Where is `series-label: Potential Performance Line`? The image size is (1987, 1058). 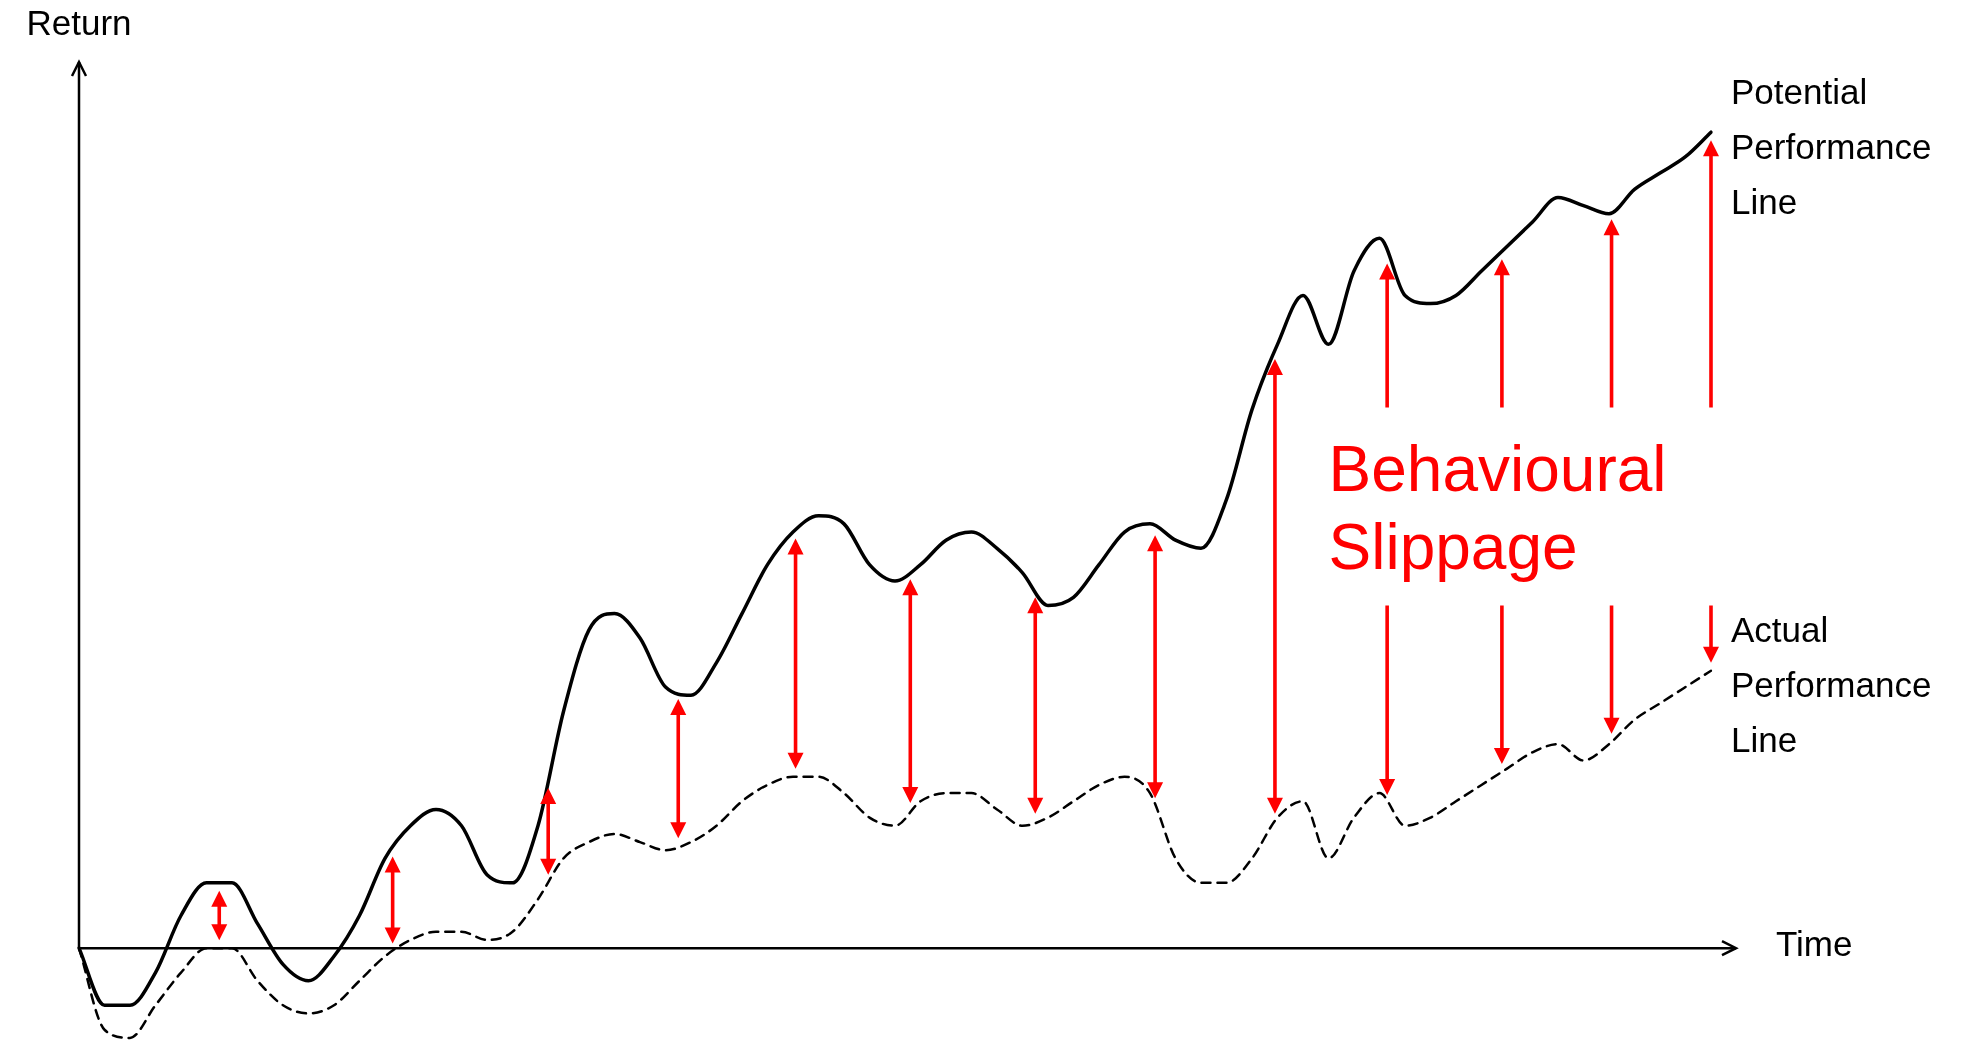 series-label: Potential Performance Line is located at coordinates (1831, 146).